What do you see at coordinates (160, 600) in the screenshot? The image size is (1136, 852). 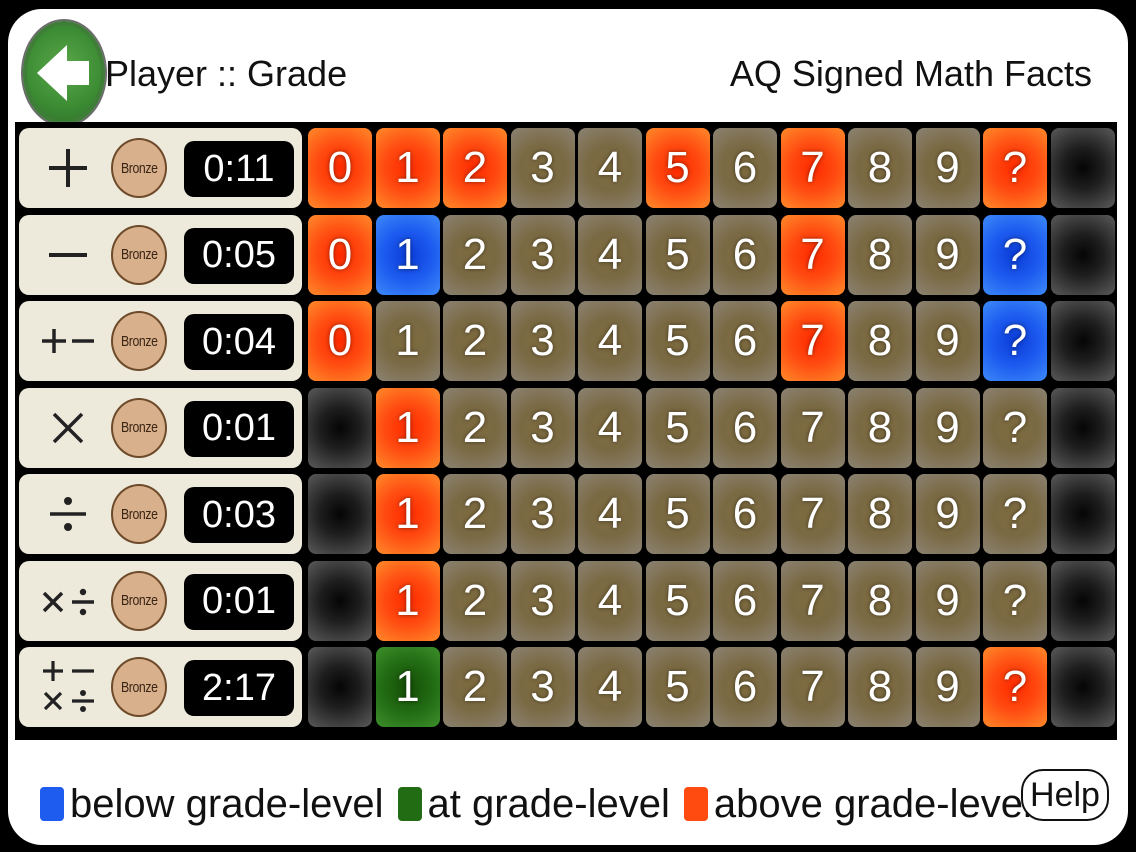 I see `operation-label-times-divide: Bronze 0:01` at bounding box center [160, 600].